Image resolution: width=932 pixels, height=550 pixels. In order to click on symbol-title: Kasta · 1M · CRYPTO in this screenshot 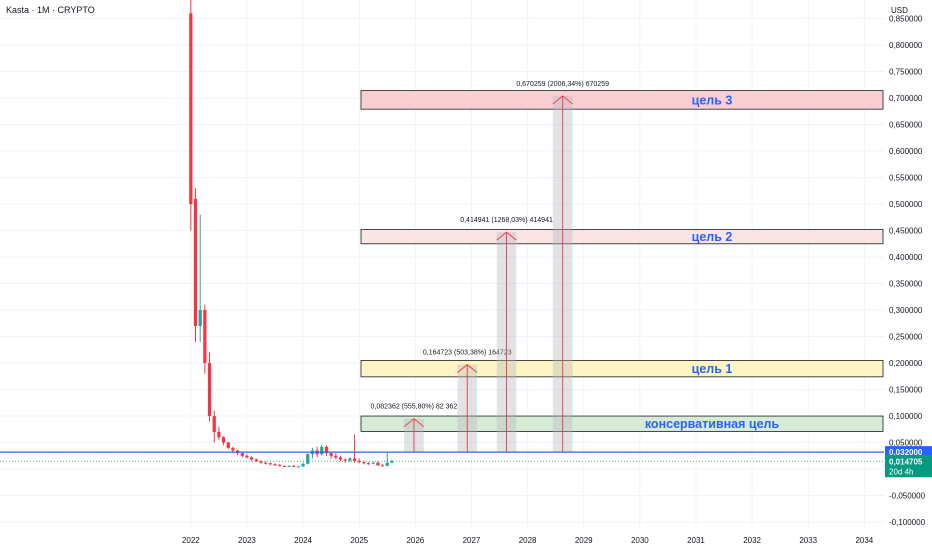, I will do `click(50, 10)`.